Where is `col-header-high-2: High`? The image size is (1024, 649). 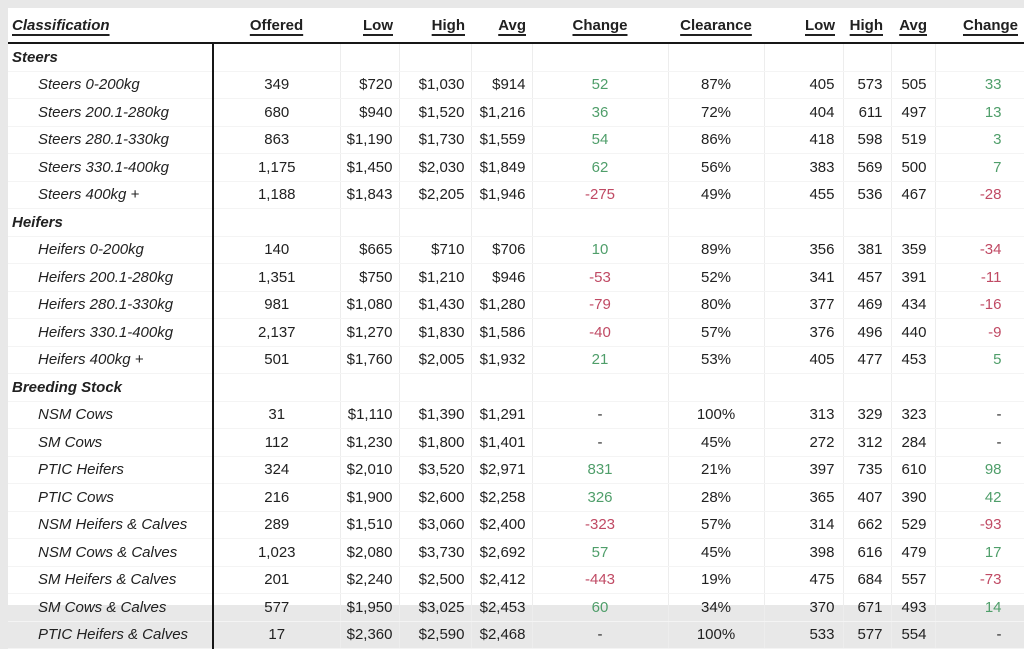
col-header-high-2: High is located at coordinates (867, 26).